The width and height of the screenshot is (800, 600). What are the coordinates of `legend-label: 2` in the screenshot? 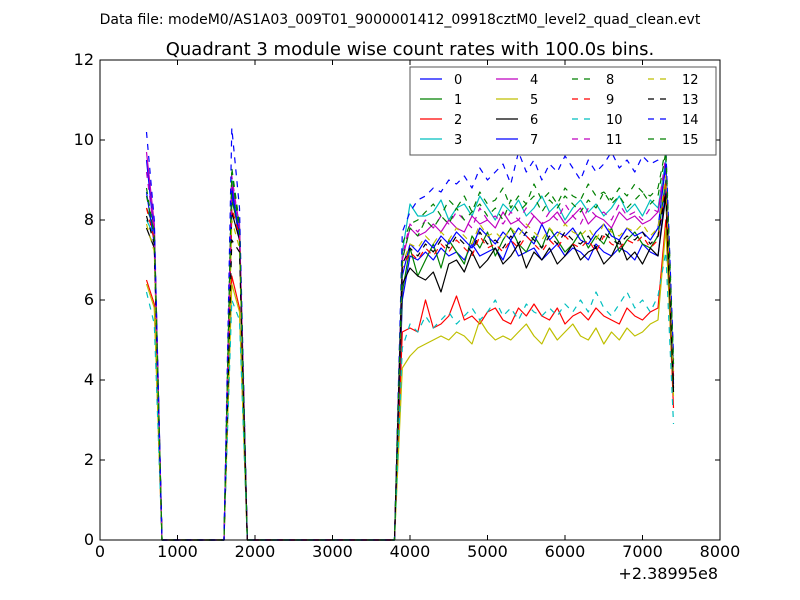 It's located at (458, 120).